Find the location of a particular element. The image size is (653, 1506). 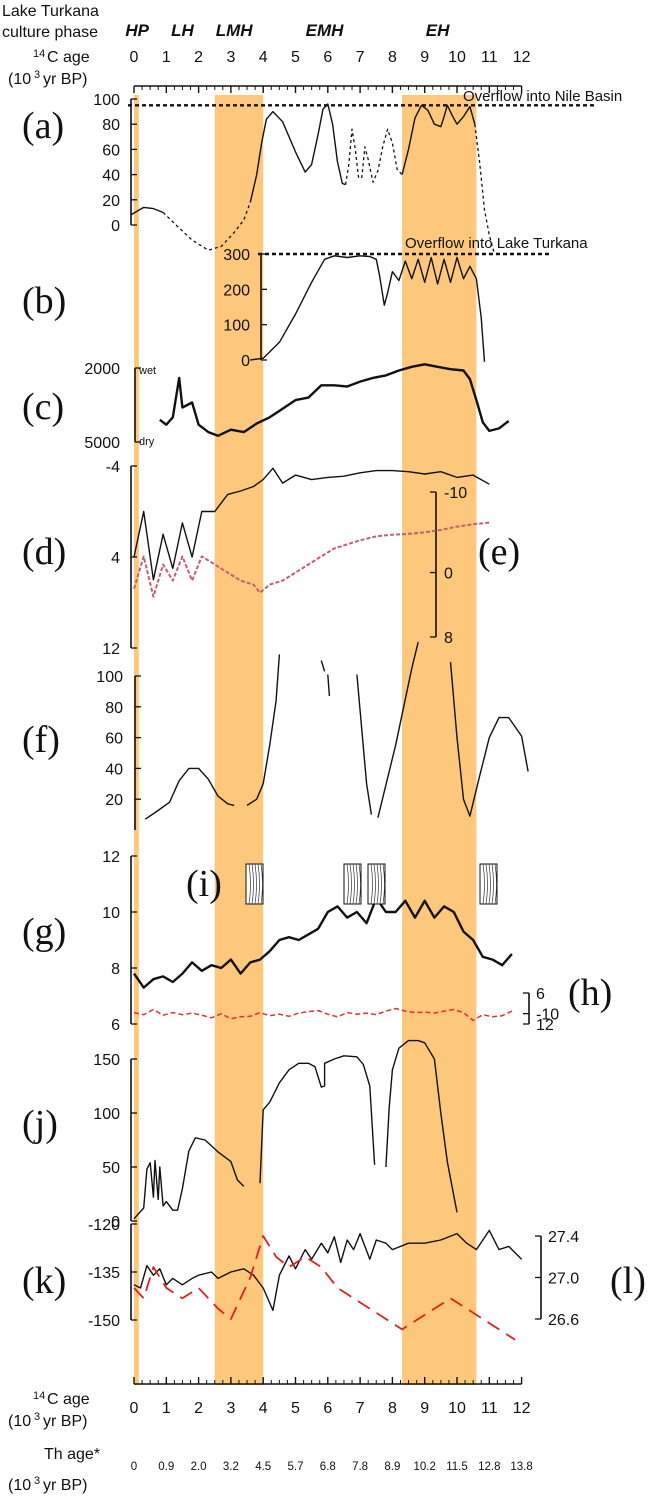

y-tick-label-a-2: 60 is located at coordinates (111, 150).